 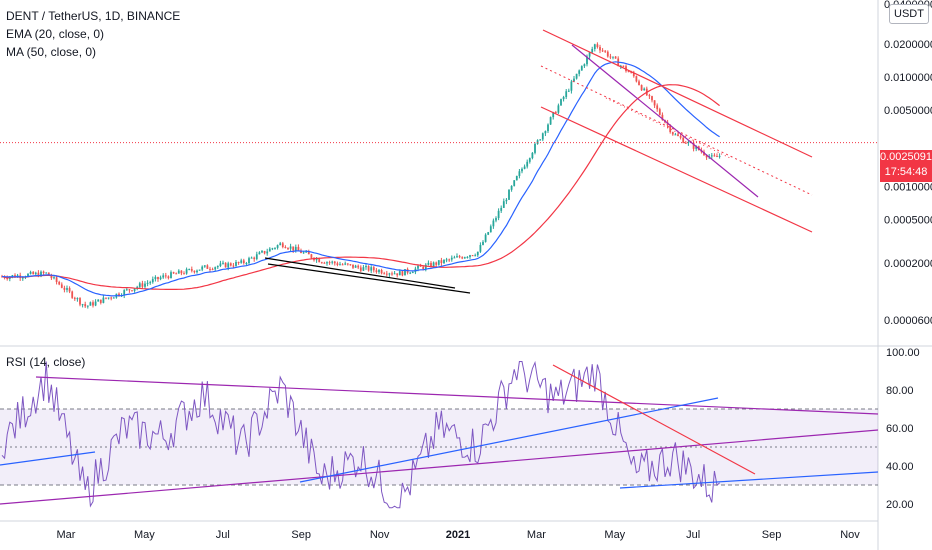 What do you see at coordinates (900, 391) in the screenshot?
I see `rsi-tick-label: 80.00` at bounding box center [900, 391].